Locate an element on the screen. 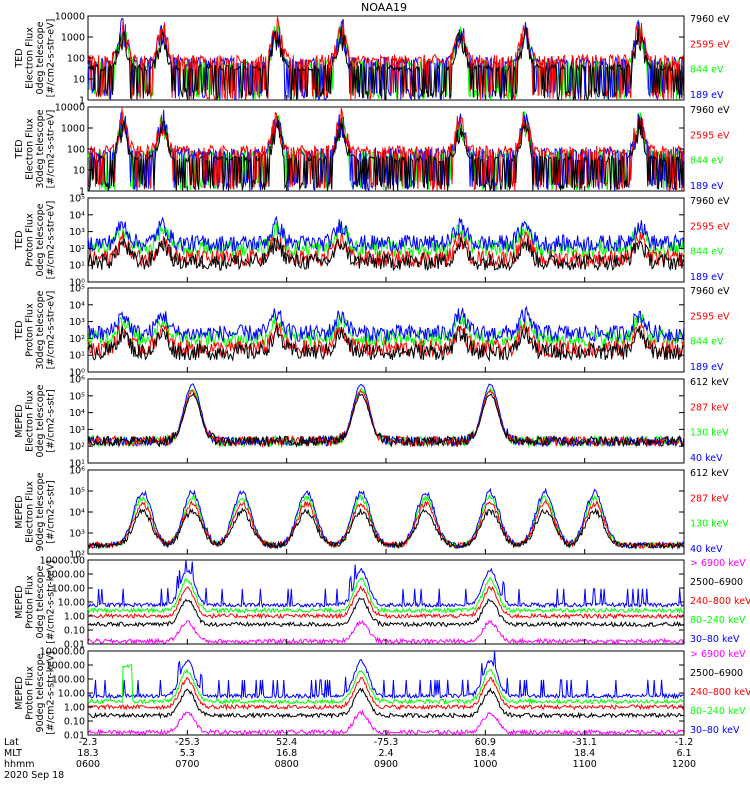 The width and height of the screenshot is (750, 800). legend-entry: 612 keV is located at coordinates (709, 473).